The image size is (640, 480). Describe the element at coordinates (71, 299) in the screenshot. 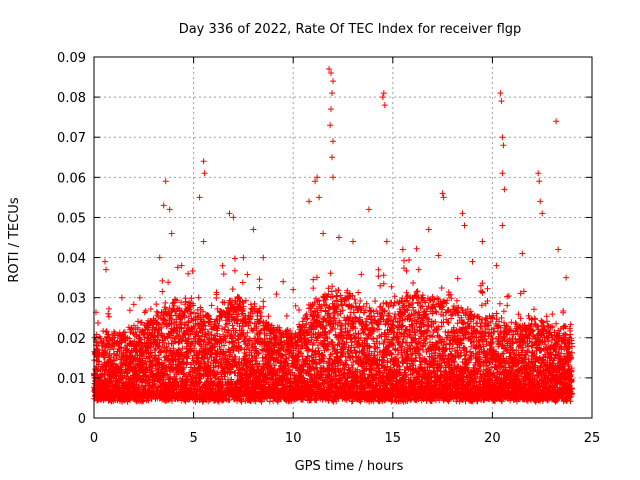

I see `y-tick-label: 0.03` at that location.